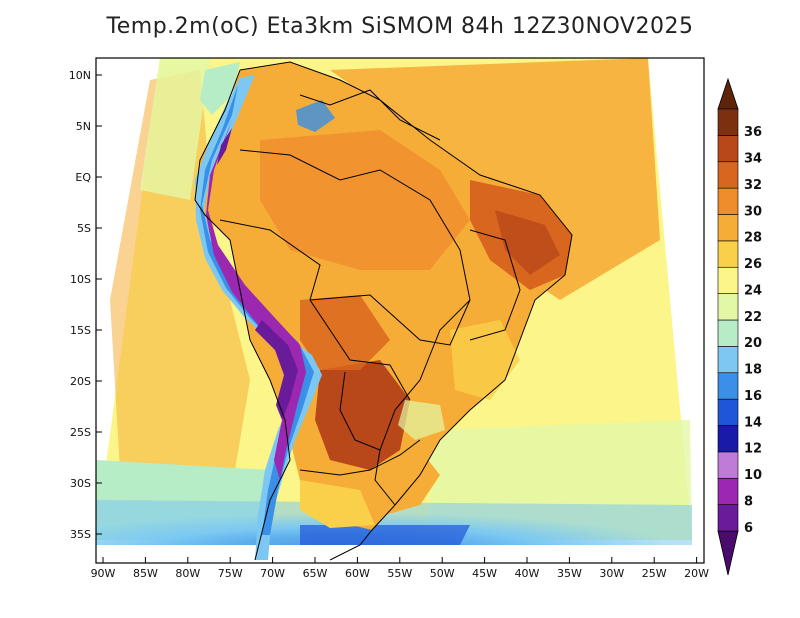  Describe the element at coordinates (80, 381) in the screenshot. I see `lat-tick-label: 20S` at that location.